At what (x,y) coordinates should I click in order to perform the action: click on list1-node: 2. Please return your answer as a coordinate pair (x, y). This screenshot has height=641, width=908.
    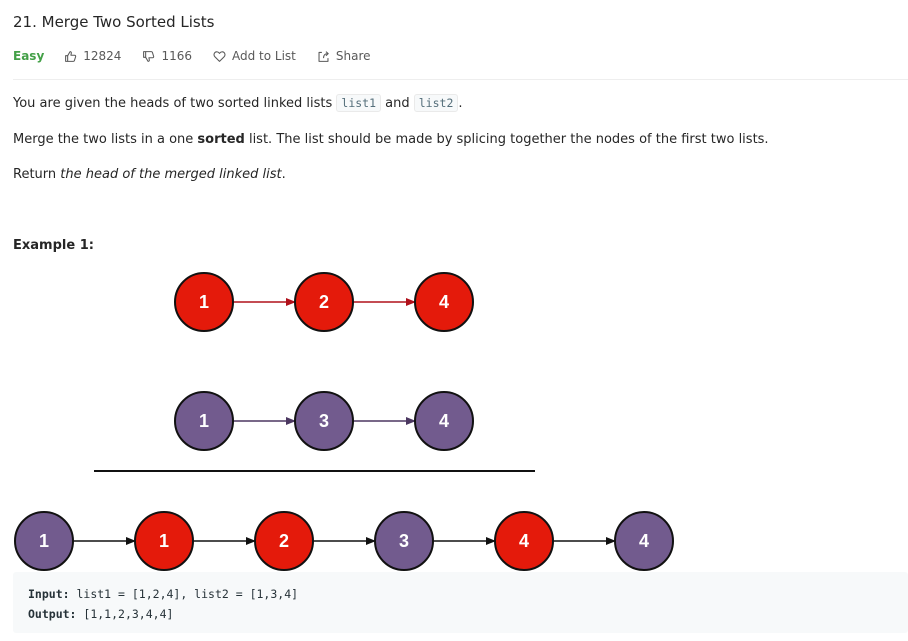
    Looking at the image, I should click on (324, 302).